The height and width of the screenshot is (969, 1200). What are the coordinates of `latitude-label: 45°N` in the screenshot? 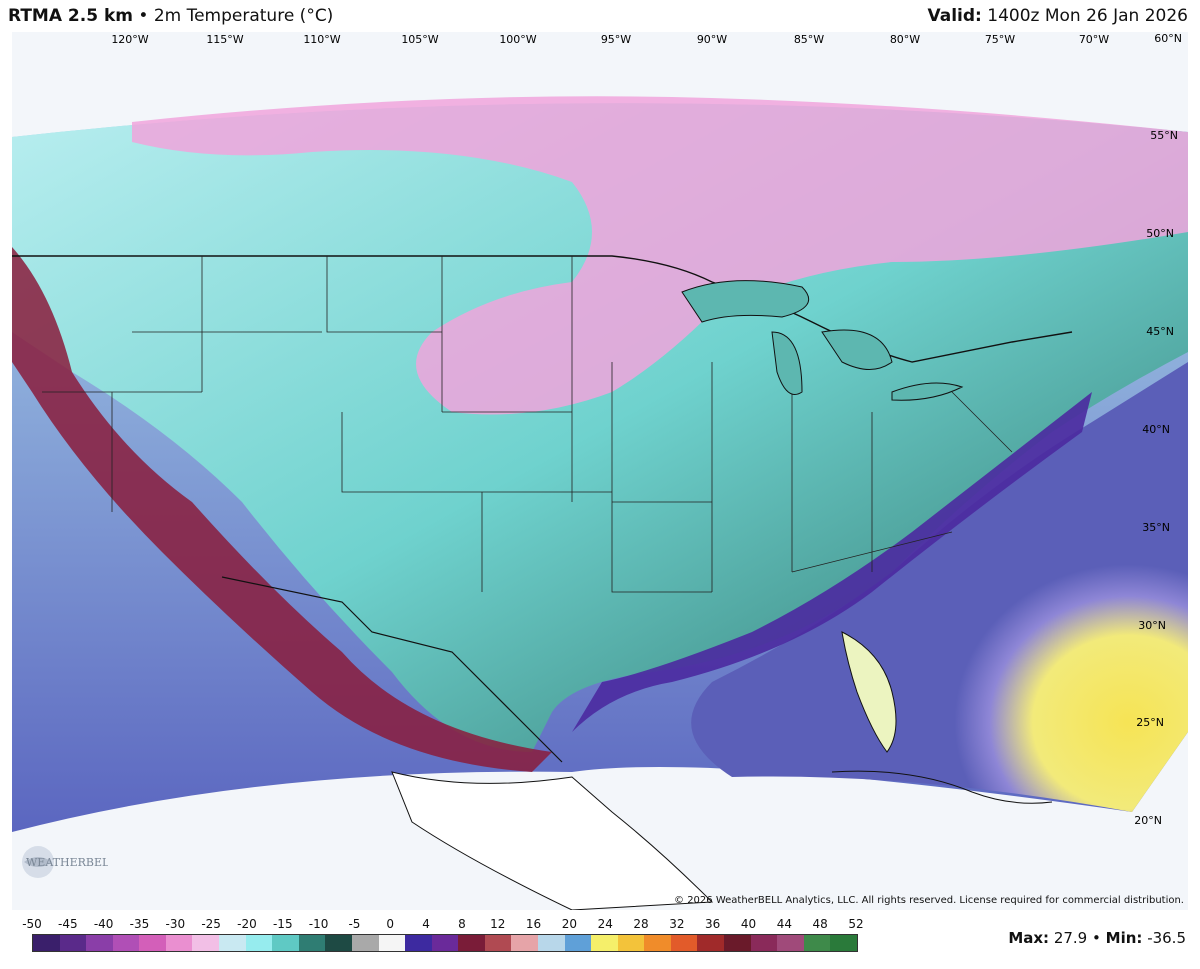 It's located at (1160, 331).